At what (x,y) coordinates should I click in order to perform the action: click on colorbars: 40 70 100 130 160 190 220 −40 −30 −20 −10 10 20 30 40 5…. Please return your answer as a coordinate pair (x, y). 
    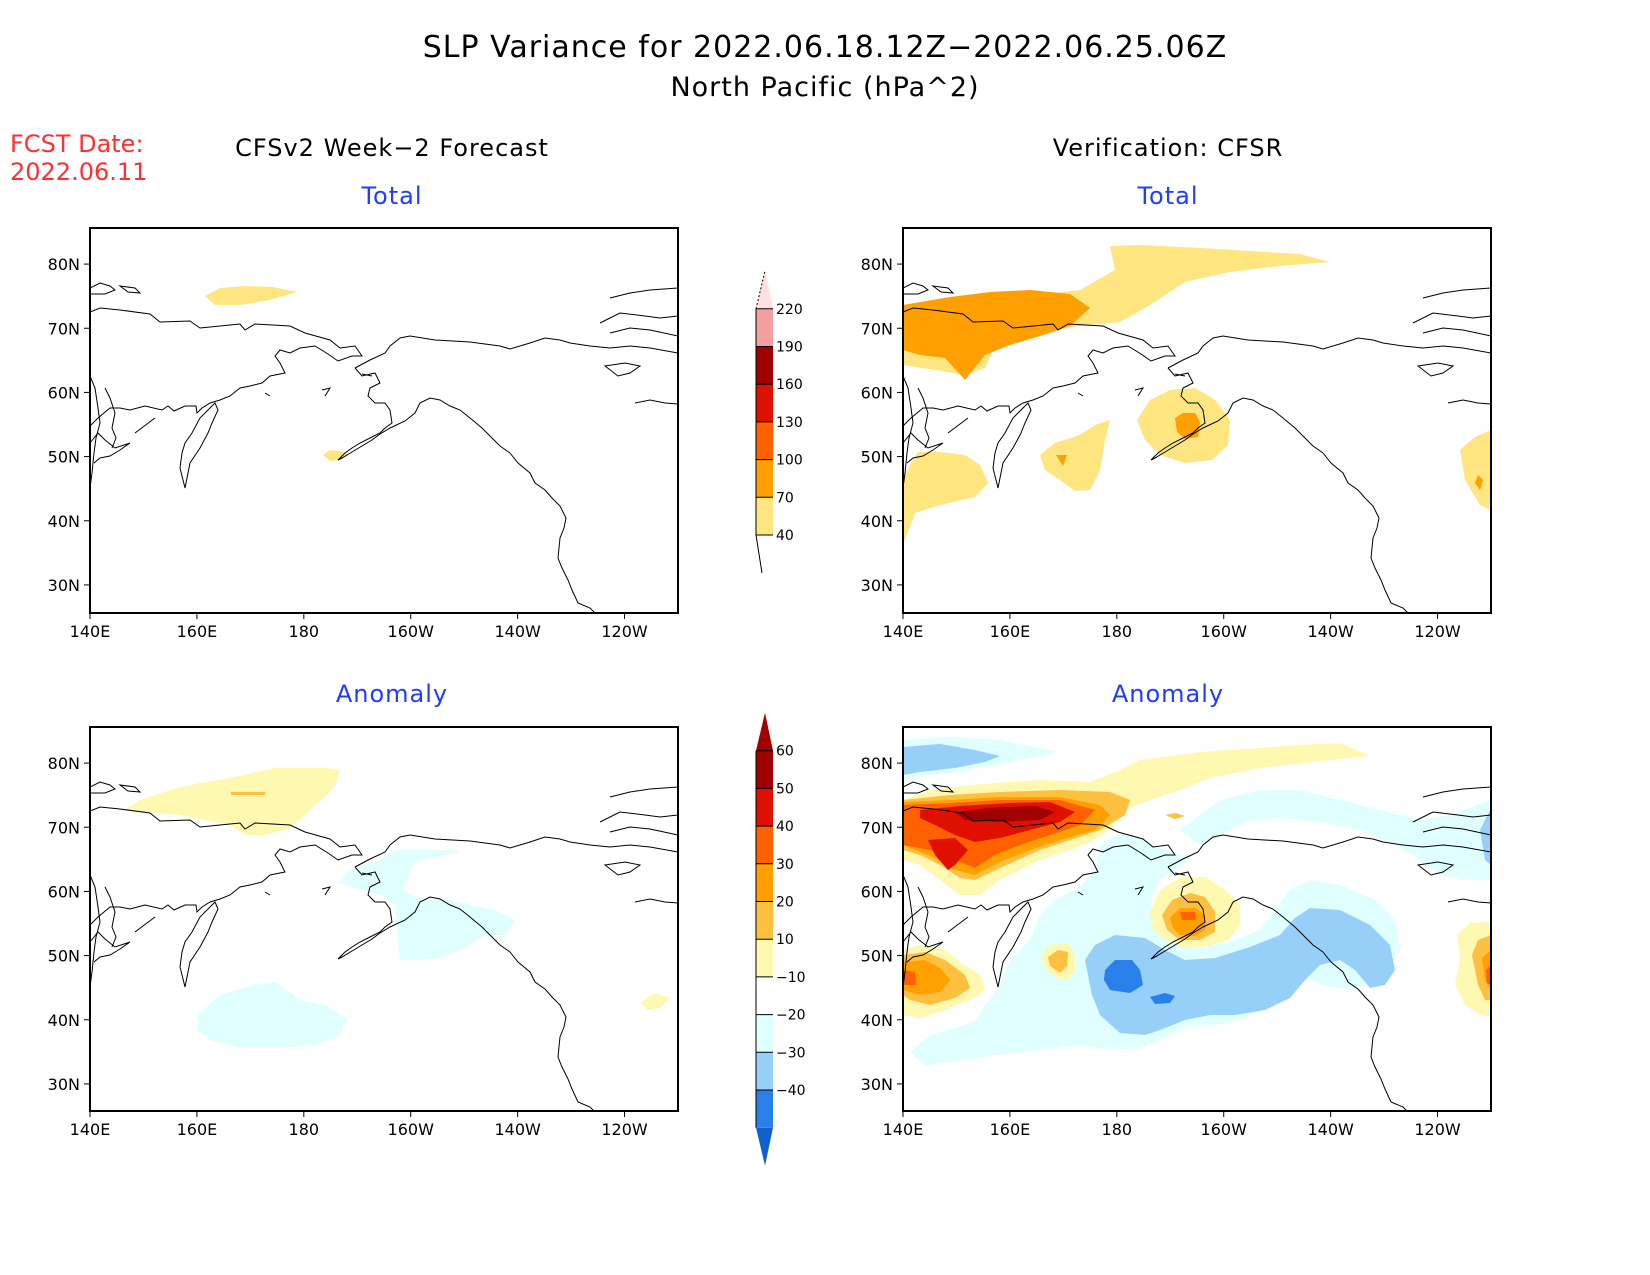
    Looking at the image, I should click on (780, 718).